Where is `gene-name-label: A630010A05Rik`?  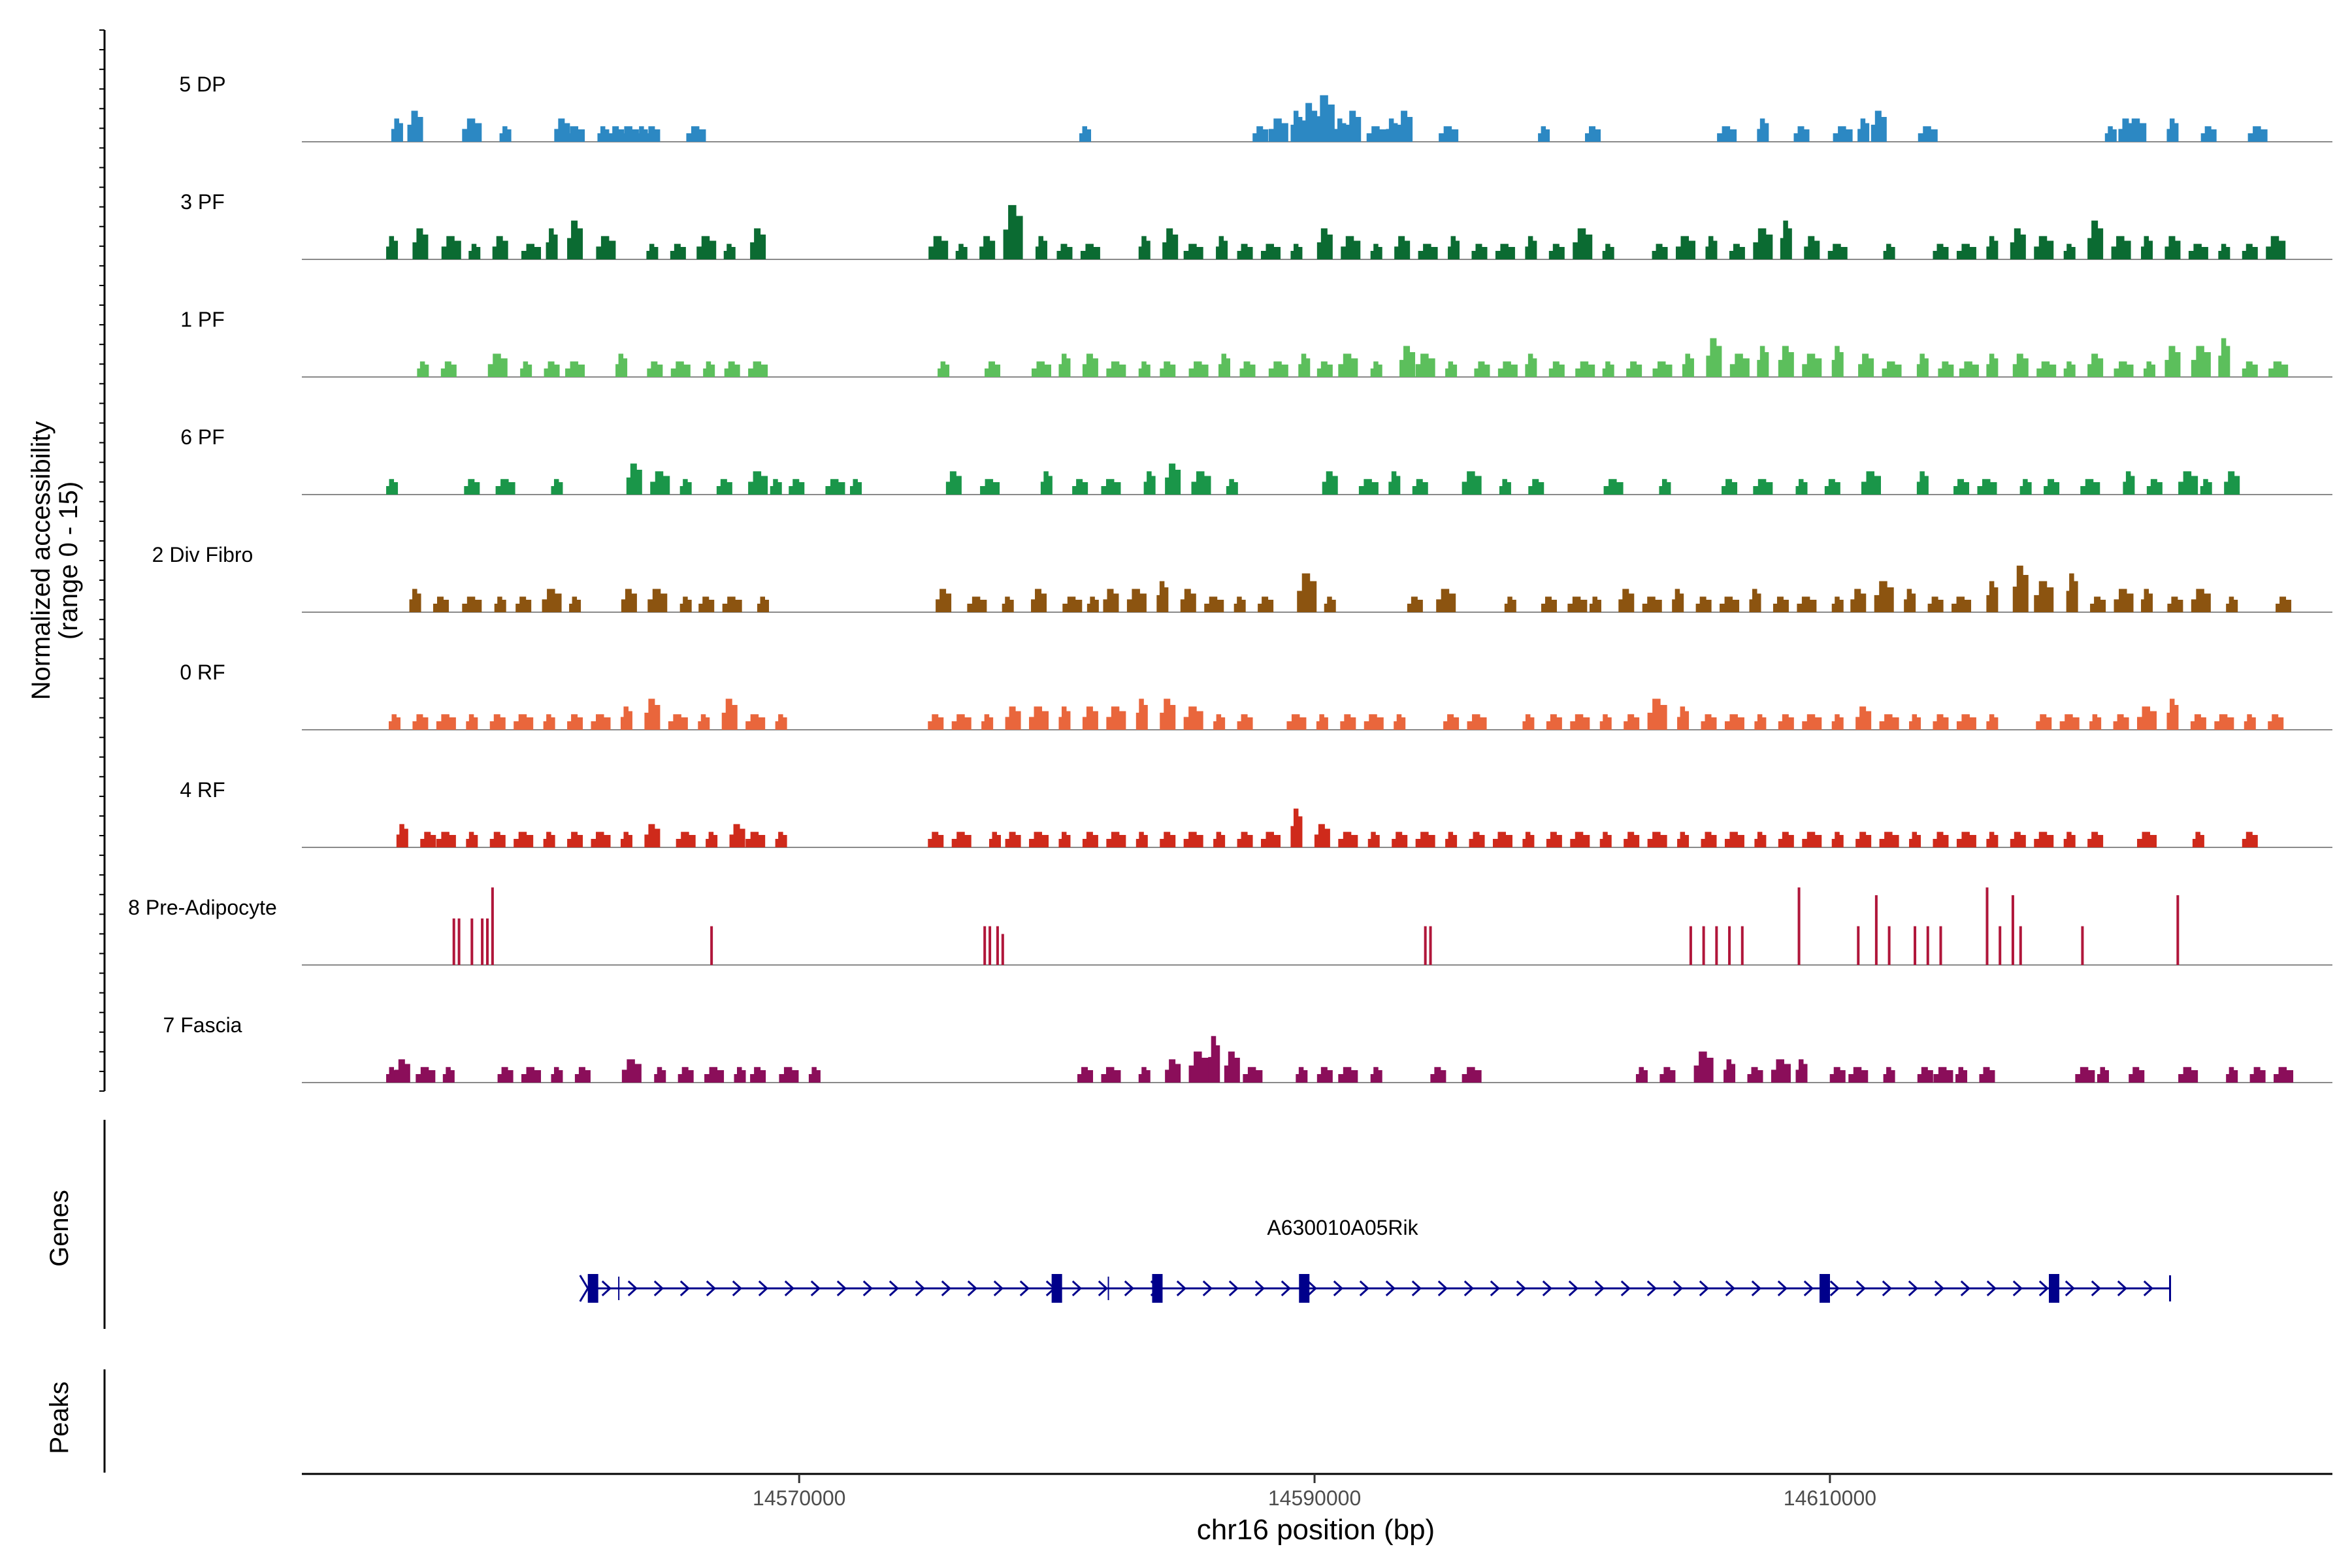 gene-name-label: A630010A05Rik is located at coordinates (1342, 1227).